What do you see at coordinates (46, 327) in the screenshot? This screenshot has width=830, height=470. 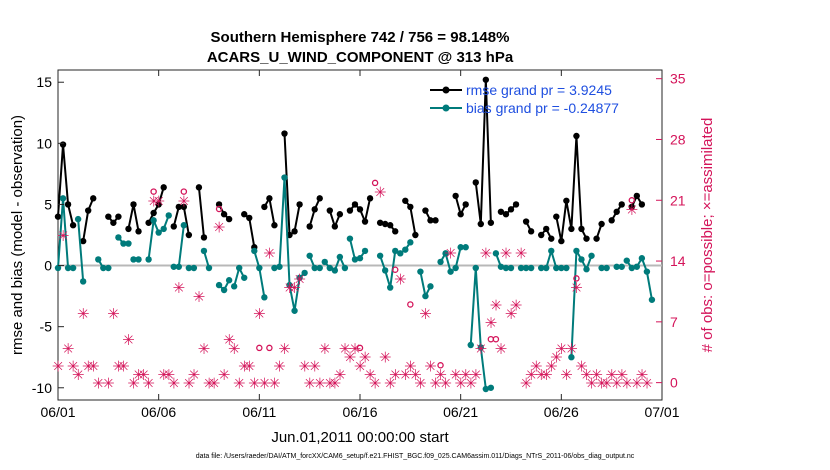 I see `y-tick-label: -5` at bounding box center [46, 327].